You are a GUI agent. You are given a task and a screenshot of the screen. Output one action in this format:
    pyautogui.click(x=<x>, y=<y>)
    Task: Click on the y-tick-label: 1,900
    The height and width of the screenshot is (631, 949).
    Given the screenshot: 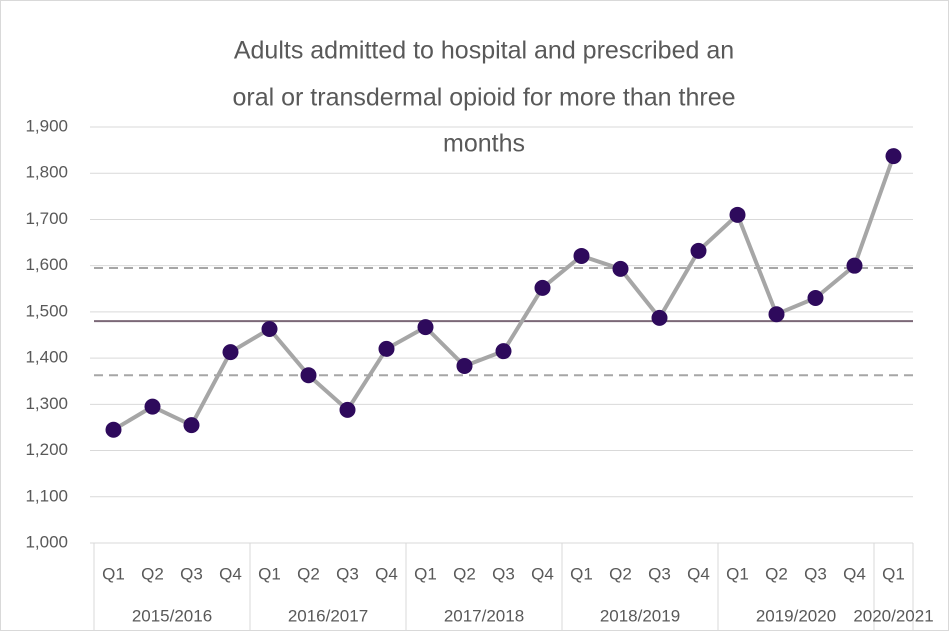 What is the action you would take?
    pyautogui.click(x=46, y=125)
    